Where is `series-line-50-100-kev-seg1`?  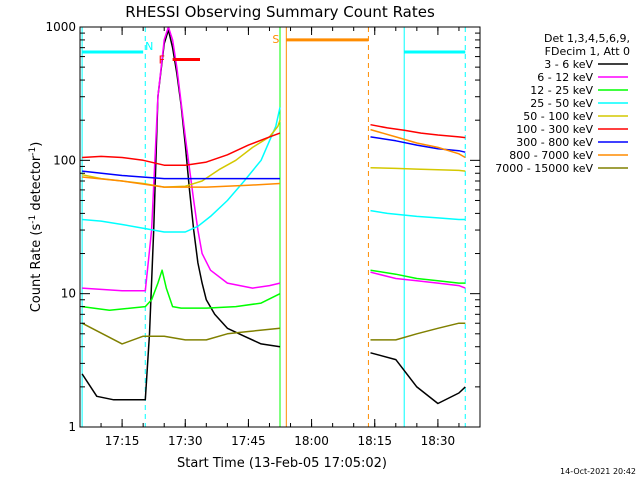 series-line-50-100-kev-seg1 is located at coordinates (418, 169).